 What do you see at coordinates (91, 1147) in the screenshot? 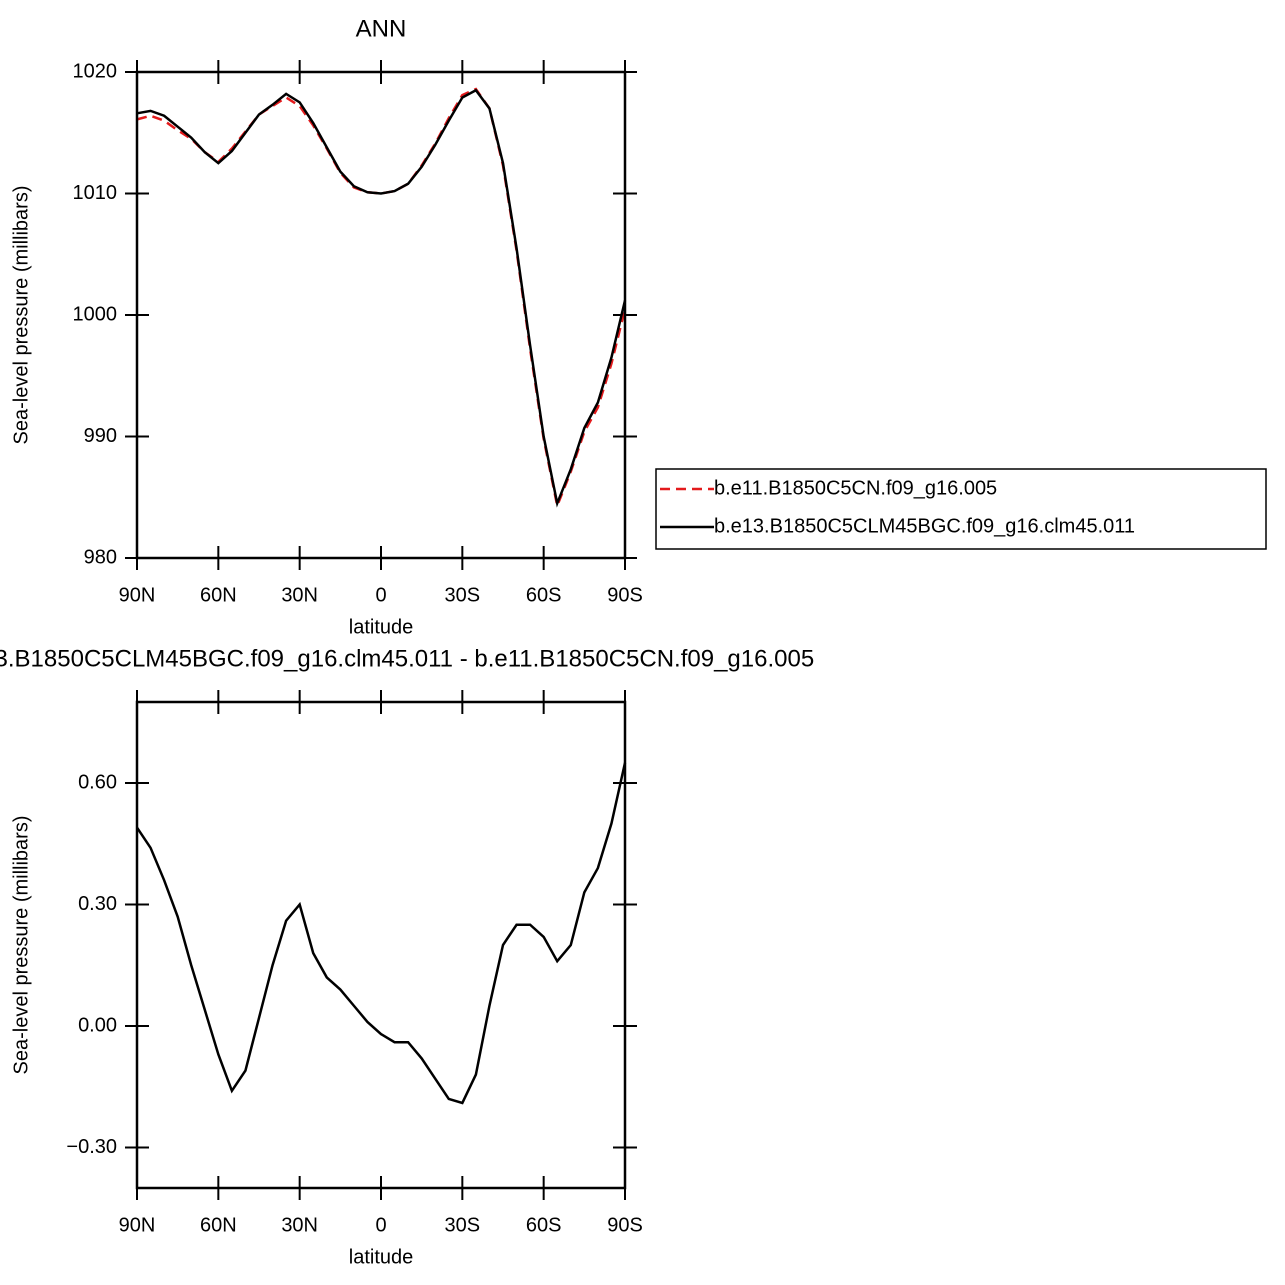
I see `y-tick-label: −0.30` at bounding box center [91, 1147].